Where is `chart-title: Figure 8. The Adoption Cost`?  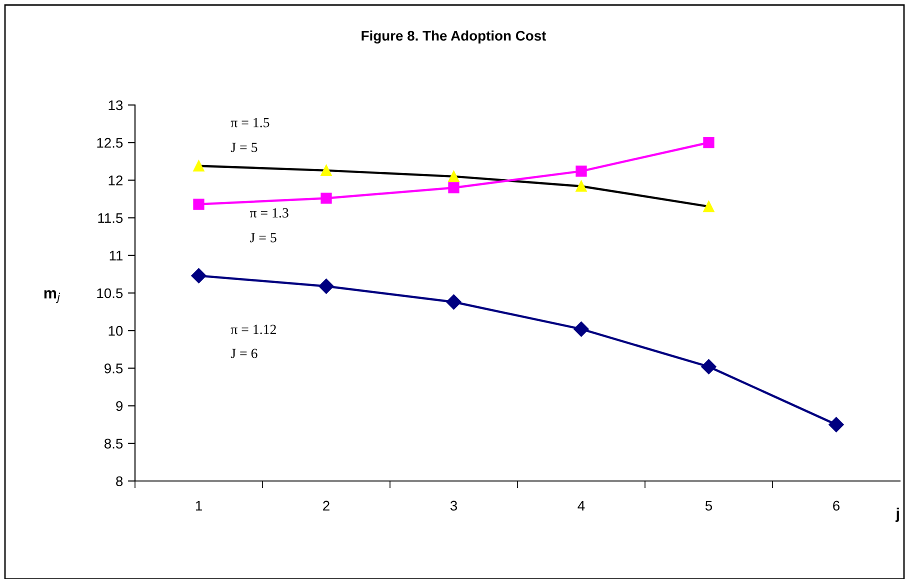
chart-title: Figure 8. The Adoption Cost is located at coordinates (454, 37).